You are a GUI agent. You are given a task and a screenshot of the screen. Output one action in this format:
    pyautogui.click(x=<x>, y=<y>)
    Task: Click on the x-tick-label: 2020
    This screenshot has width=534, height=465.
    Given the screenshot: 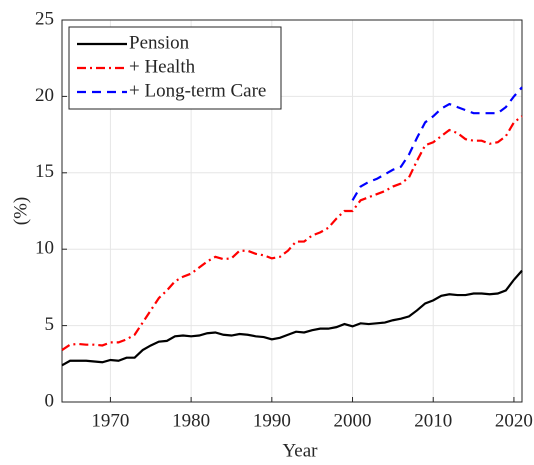 What is the action you would take?
    pyautogui.click(x=514, y=420)
    